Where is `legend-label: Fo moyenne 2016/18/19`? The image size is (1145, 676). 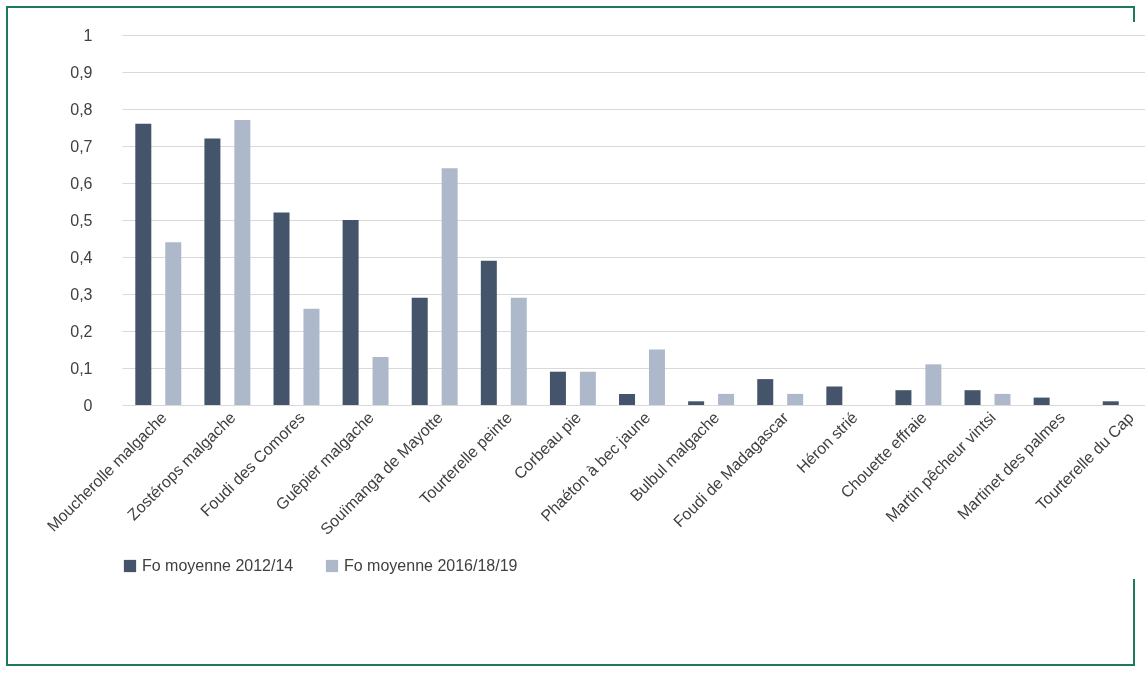 legend-label: Fo moyenne 2016/18/19 is located at coordinates (431, 565).